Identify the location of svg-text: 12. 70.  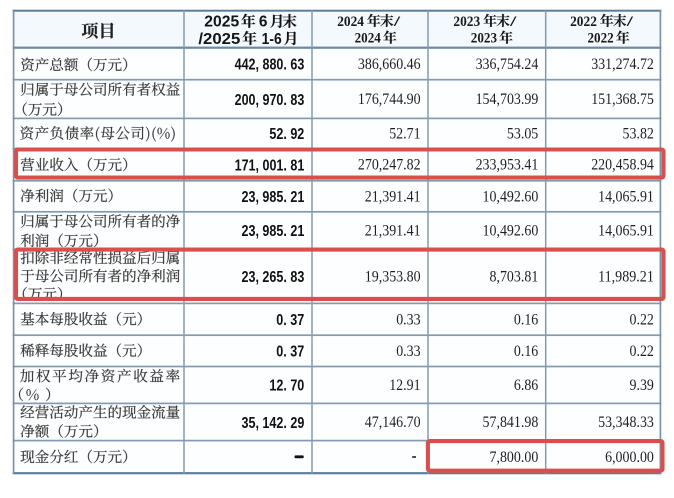
(286, 386).